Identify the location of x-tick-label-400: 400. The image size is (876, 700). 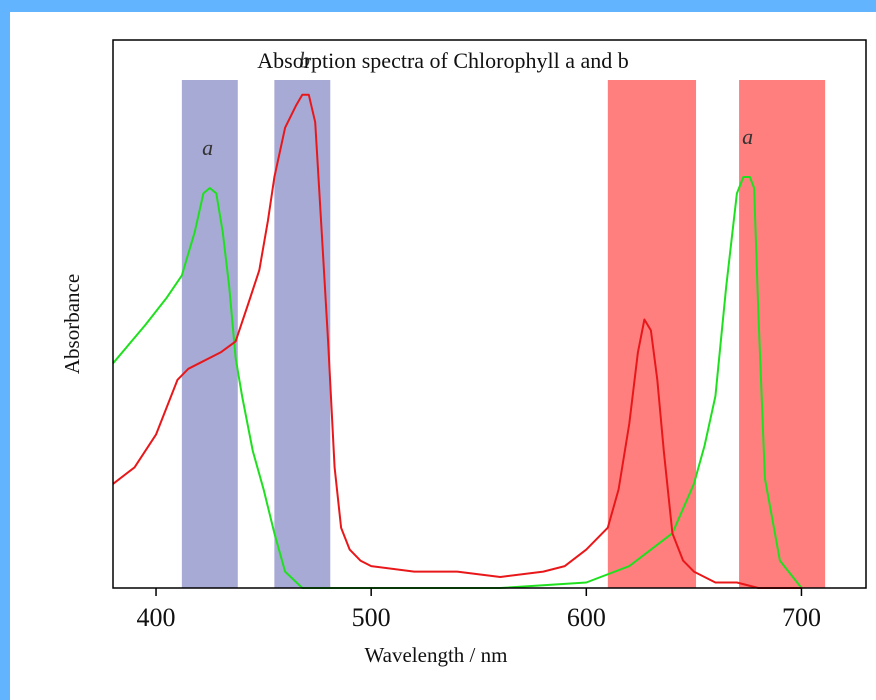
(156, 617).